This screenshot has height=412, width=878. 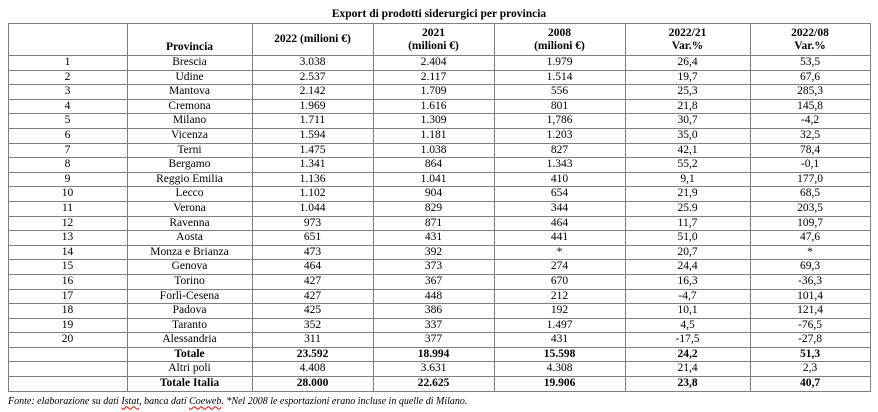 I want to click on value-2021-cell: 3.631, so click(x=433, y=369).